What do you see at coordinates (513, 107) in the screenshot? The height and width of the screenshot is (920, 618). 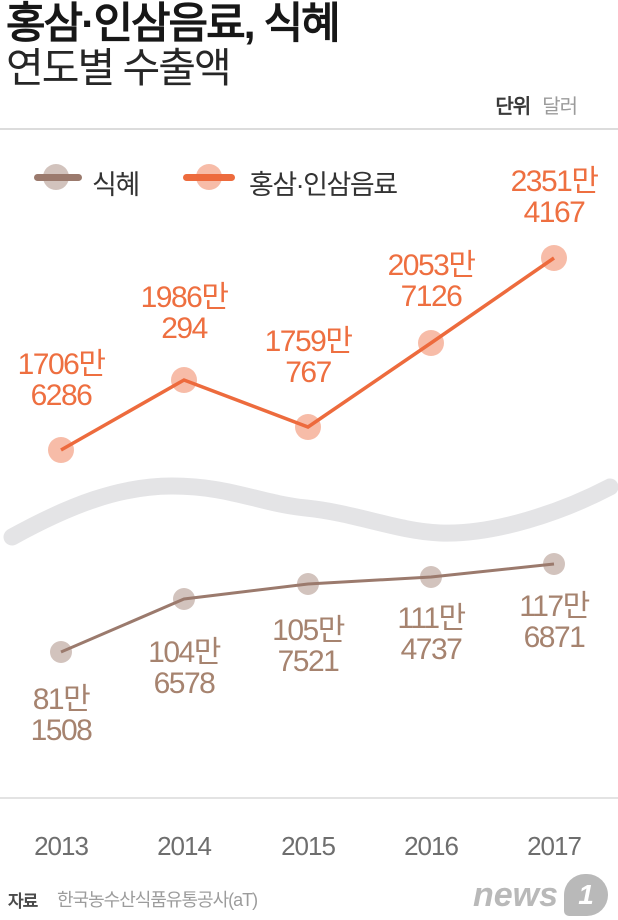 I see `unit-label: 단위` at bounding box center [513, 107].